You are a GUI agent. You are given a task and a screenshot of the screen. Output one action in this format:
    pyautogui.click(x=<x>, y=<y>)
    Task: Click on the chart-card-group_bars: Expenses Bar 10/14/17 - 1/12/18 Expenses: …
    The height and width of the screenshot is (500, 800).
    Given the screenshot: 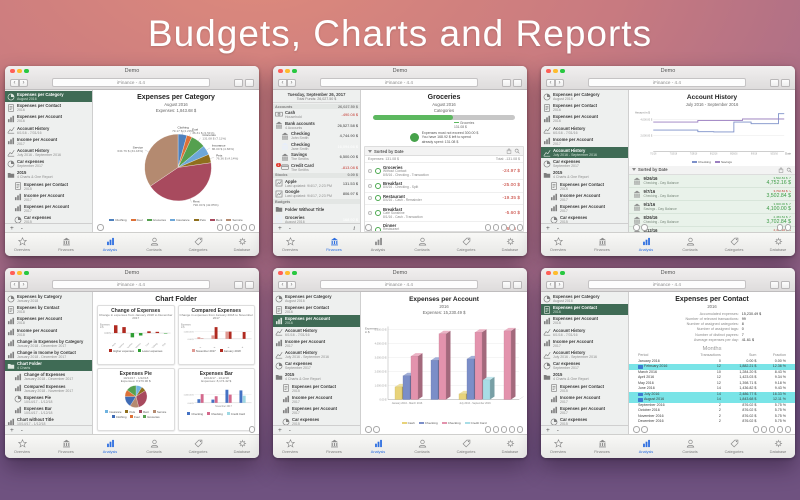 What is the action you would take?
    pyautogui.click(x=216, y=399)
    